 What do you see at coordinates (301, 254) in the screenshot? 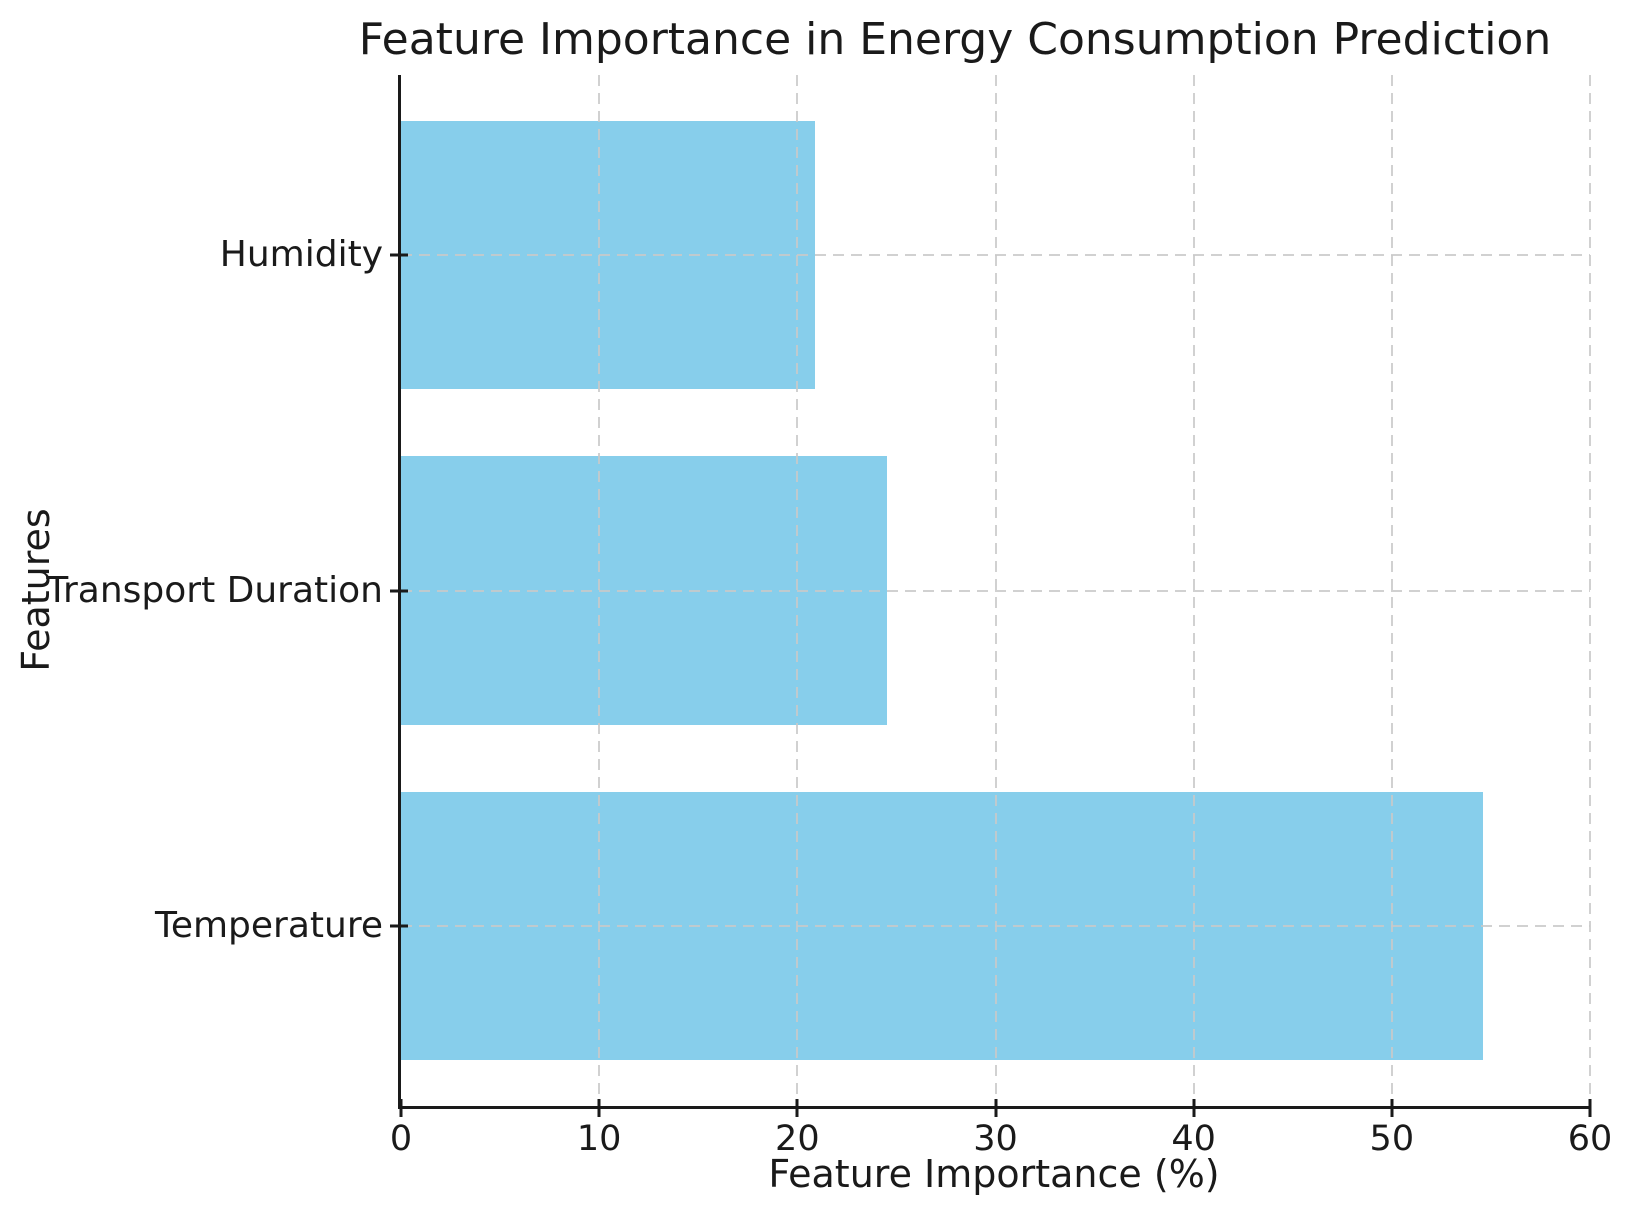
I see `y-tick-label-humidity: Humidity` at bounding box center [301, 254].